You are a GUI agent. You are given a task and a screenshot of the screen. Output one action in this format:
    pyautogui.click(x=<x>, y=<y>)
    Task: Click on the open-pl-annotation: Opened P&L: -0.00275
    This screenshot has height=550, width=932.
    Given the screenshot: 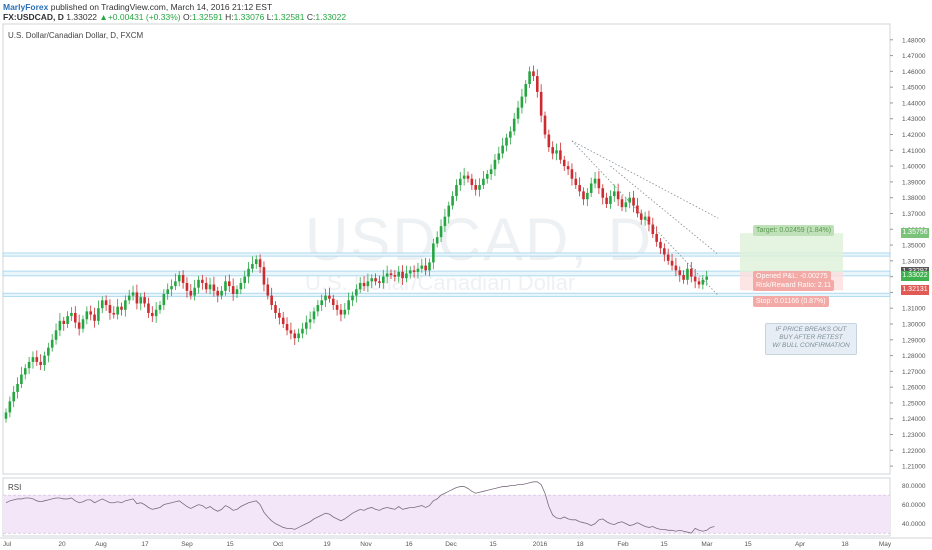 What is the action you would take?
    pyautogui.click(x=792, y=276)
    